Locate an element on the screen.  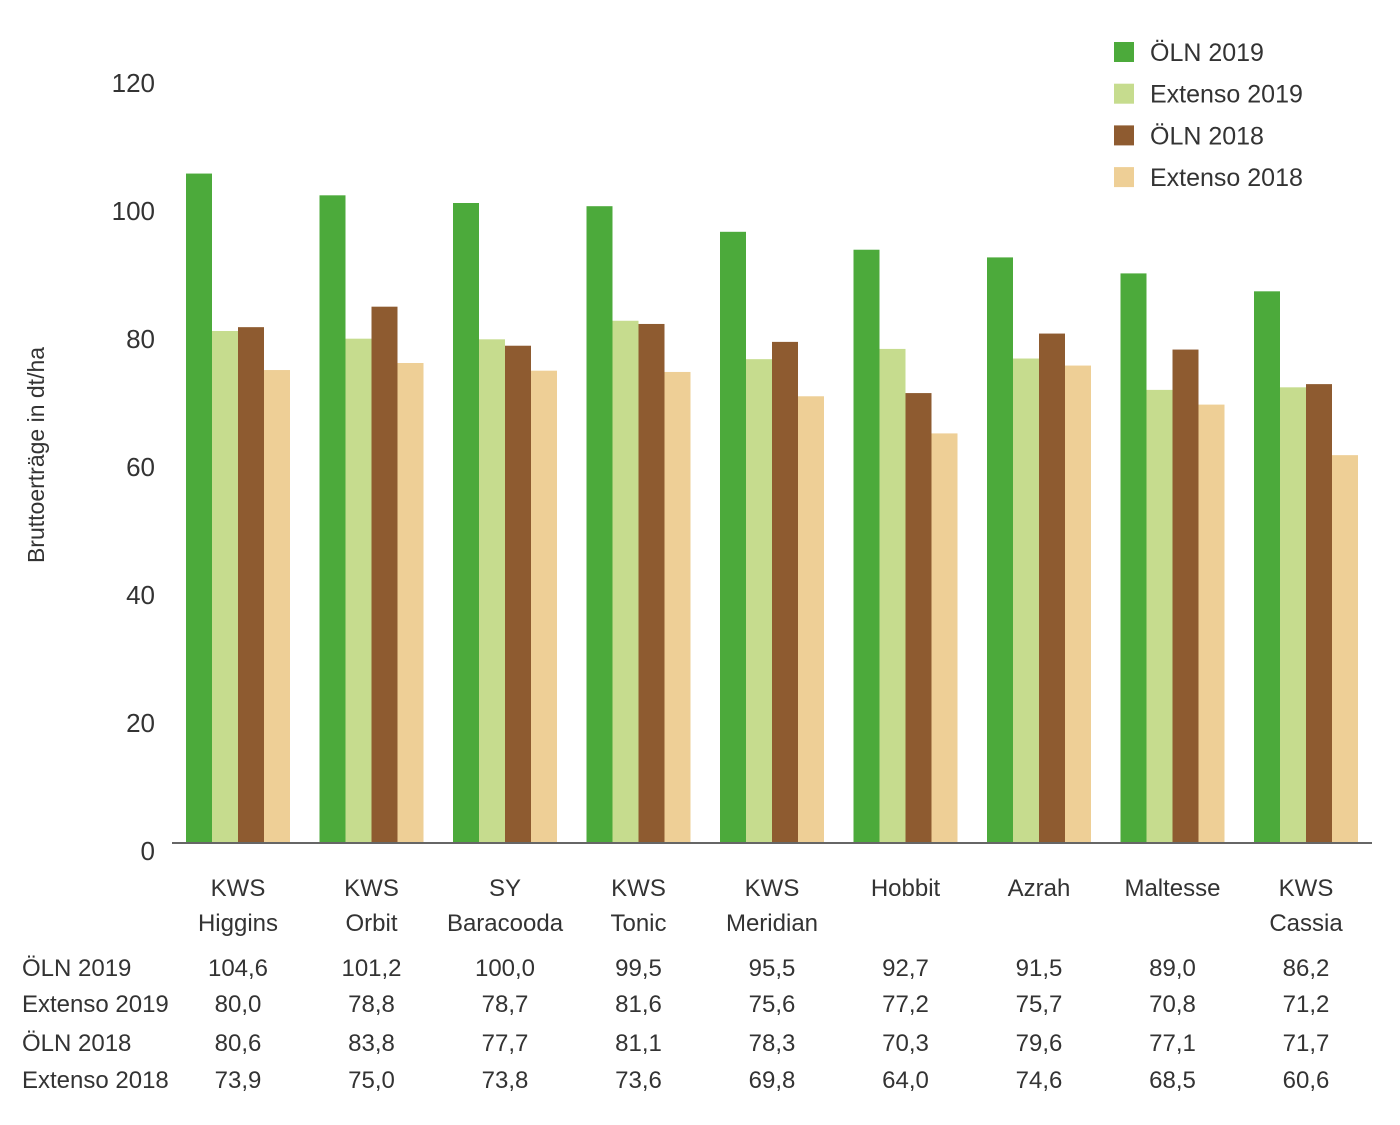
data-label: 77,2 is located at coordinates (905, 1004).